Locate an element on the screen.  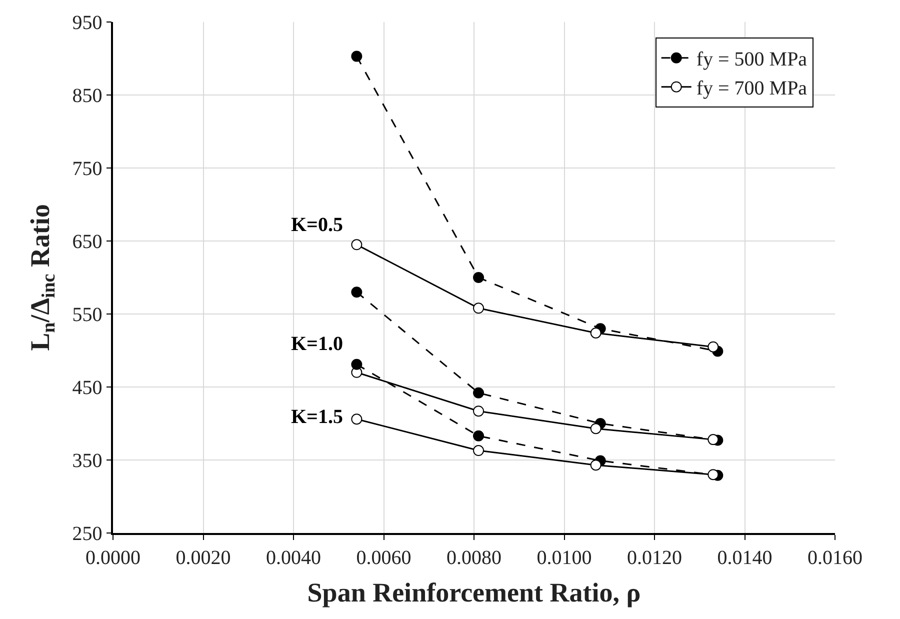
y-tick-label: 450 is located at coordinates (87, 388).